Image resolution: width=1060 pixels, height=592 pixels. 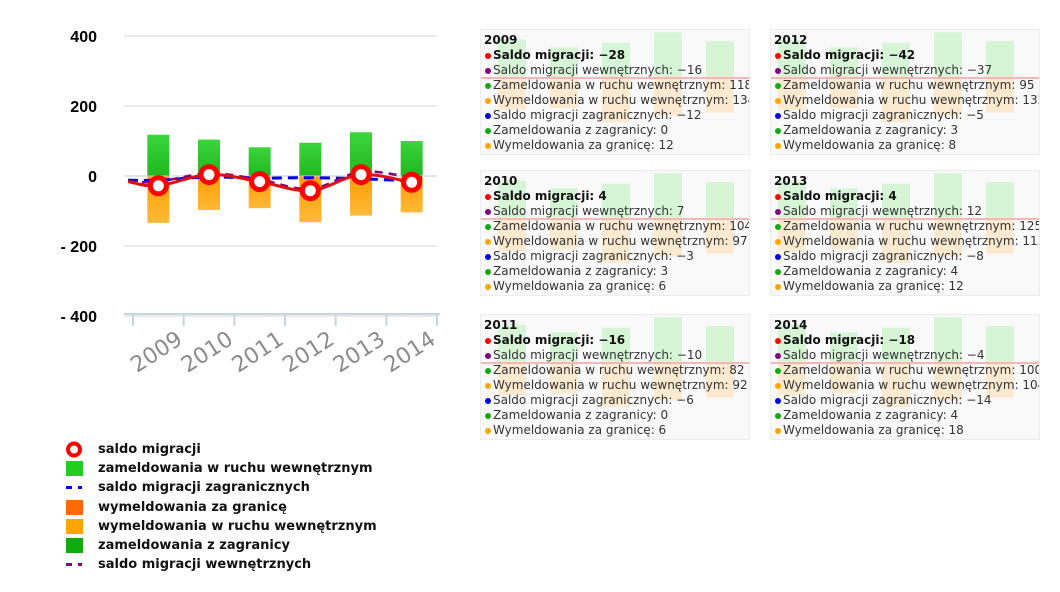 What do you see at coordinates (194, 546) in the screenshot?
I see `legend-label: zameldowania z zagranicy` at bounding box center [194, 546].